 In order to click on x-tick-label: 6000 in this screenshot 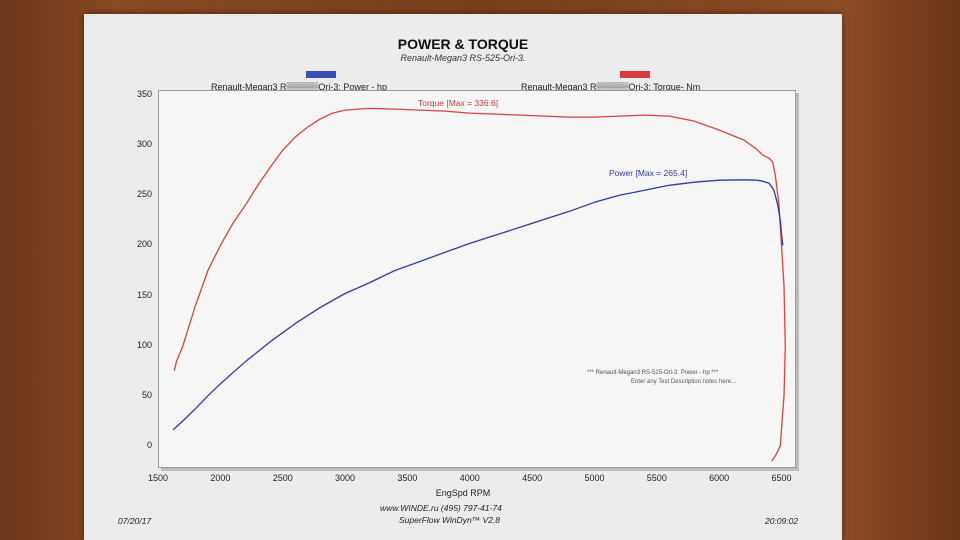, I will do `click(719, 478)`.